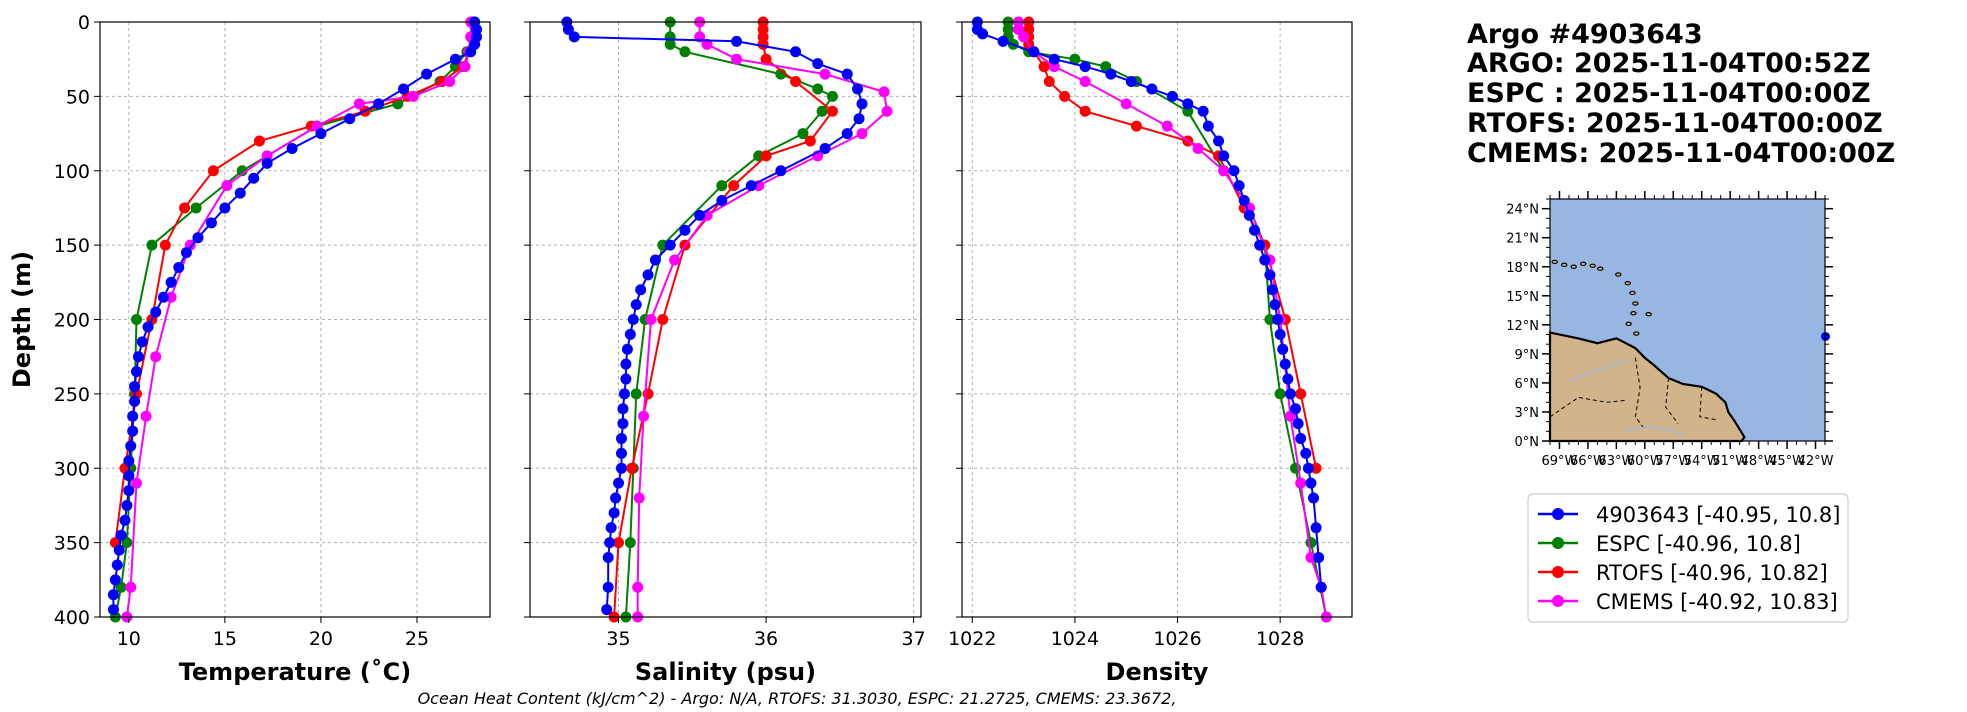 Image resolution: width=1967 pixels, height=712 pixels. What do you see at coordinates (766, 639) in the screenshot?
I see `x-tick-label: 36` at bounding box center [766, 639].